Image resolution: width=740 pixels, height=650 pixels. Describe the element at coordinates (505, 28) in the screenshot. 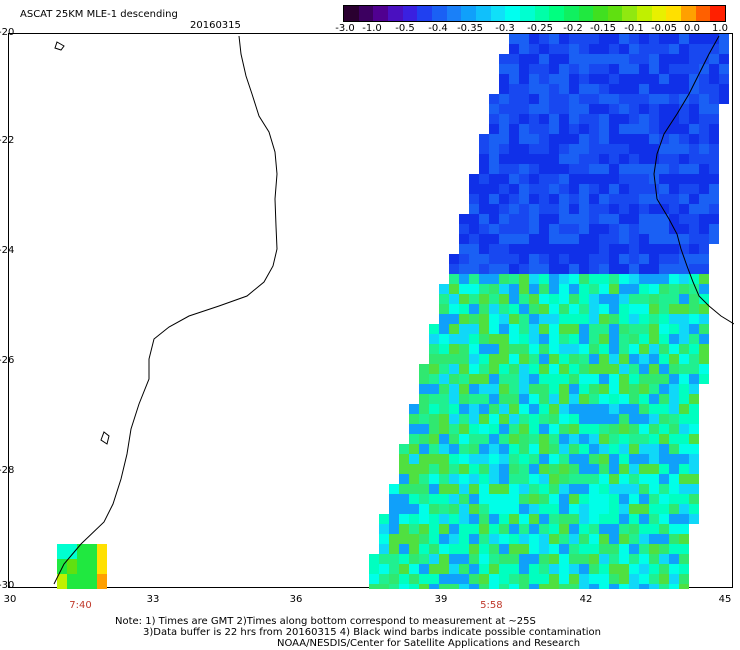

I see `colorbar-label: -0.3` at that location.